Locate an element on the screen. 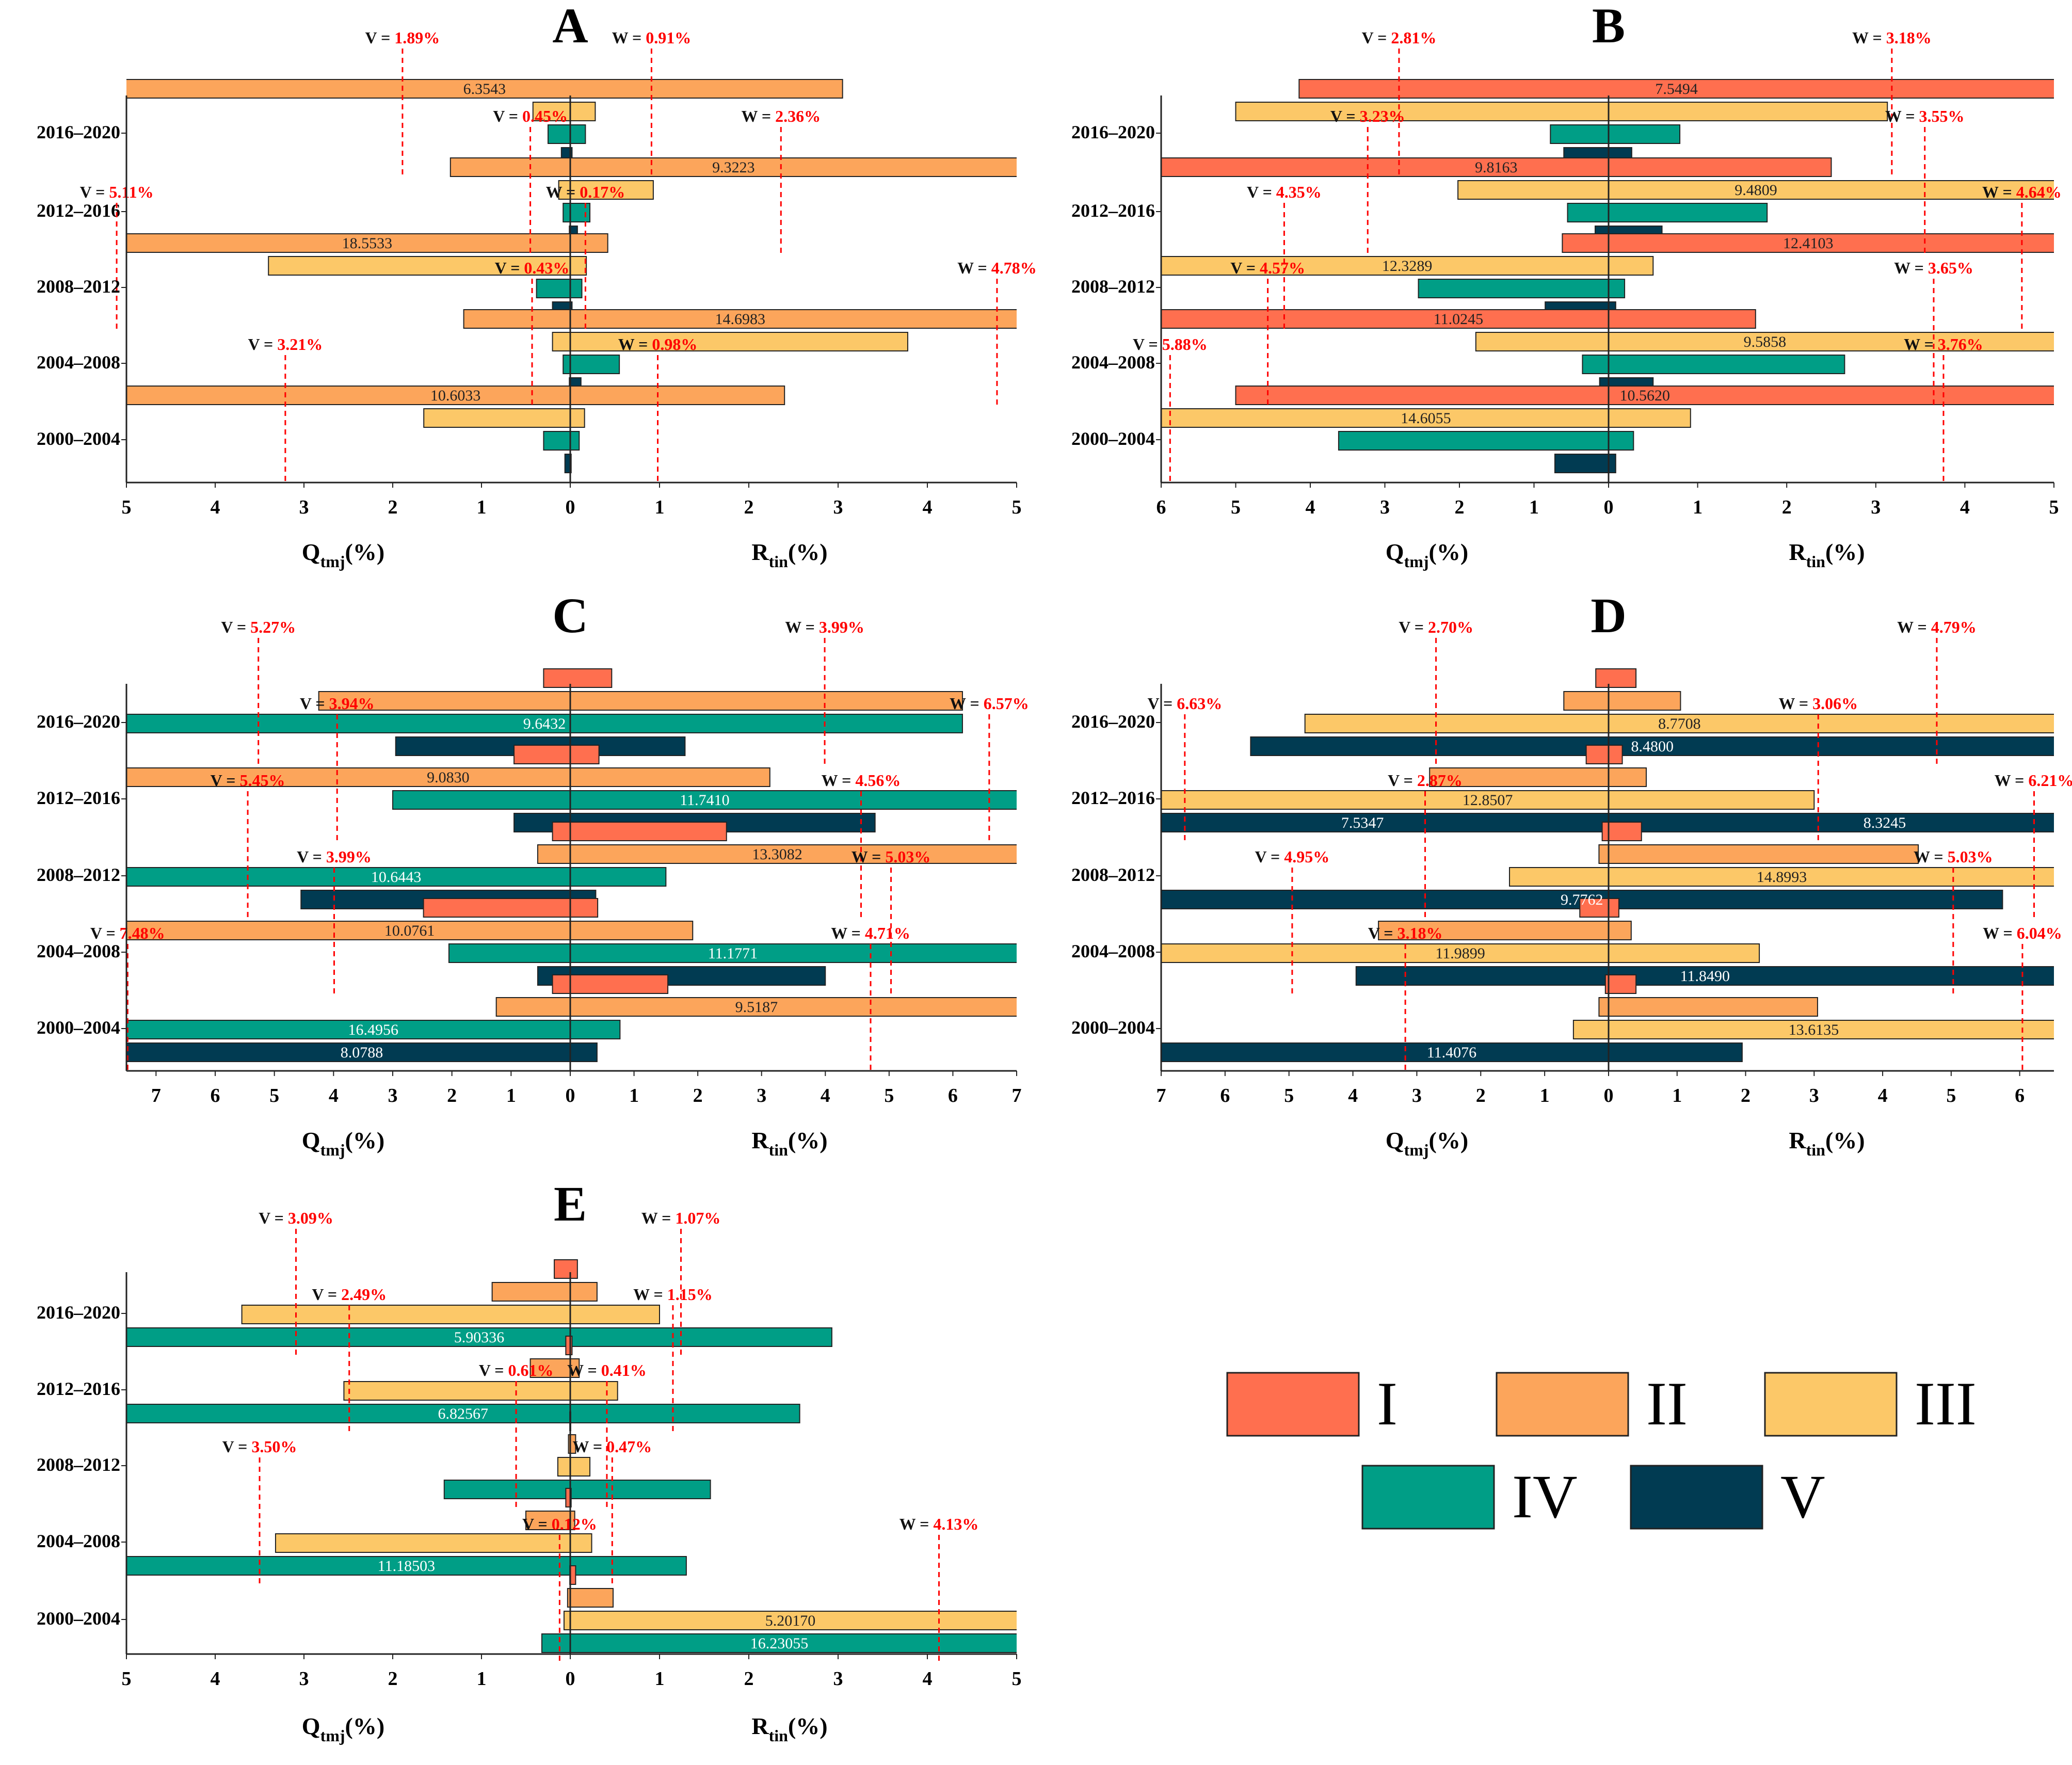 The width and height of the screenshot is (2072, 1765). v-annotation-value: 2.49% is located at coordinates (364, 1294).